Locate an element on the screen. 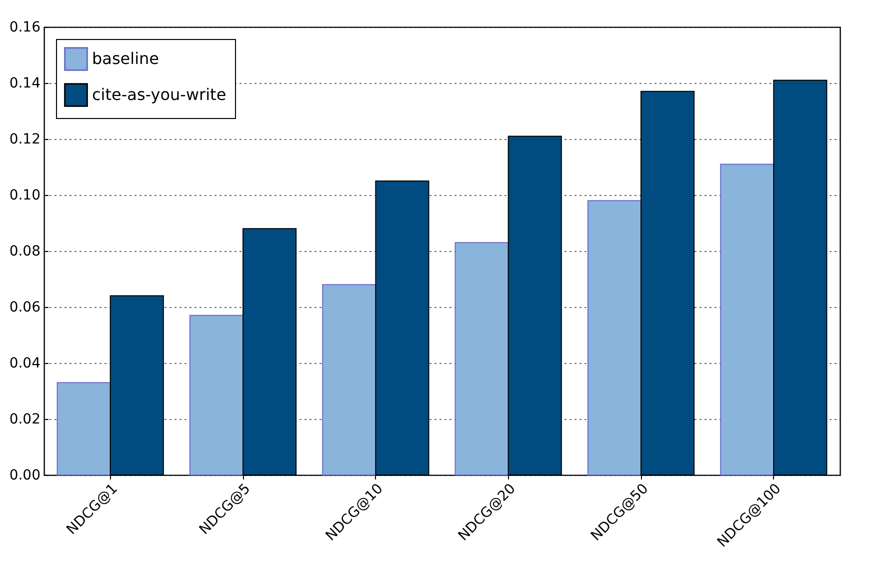 The height and width of the screenshot is (577, 882). y-tick-label: 0.06 is located at coordinates (25, 308).